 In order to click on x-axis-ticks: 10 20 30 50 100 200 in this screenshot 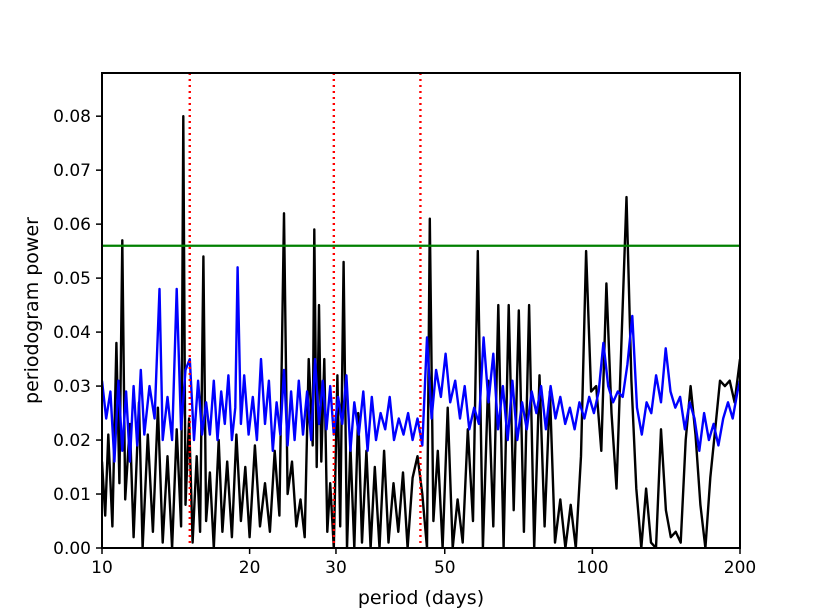, I will do `click(423, 563)`.